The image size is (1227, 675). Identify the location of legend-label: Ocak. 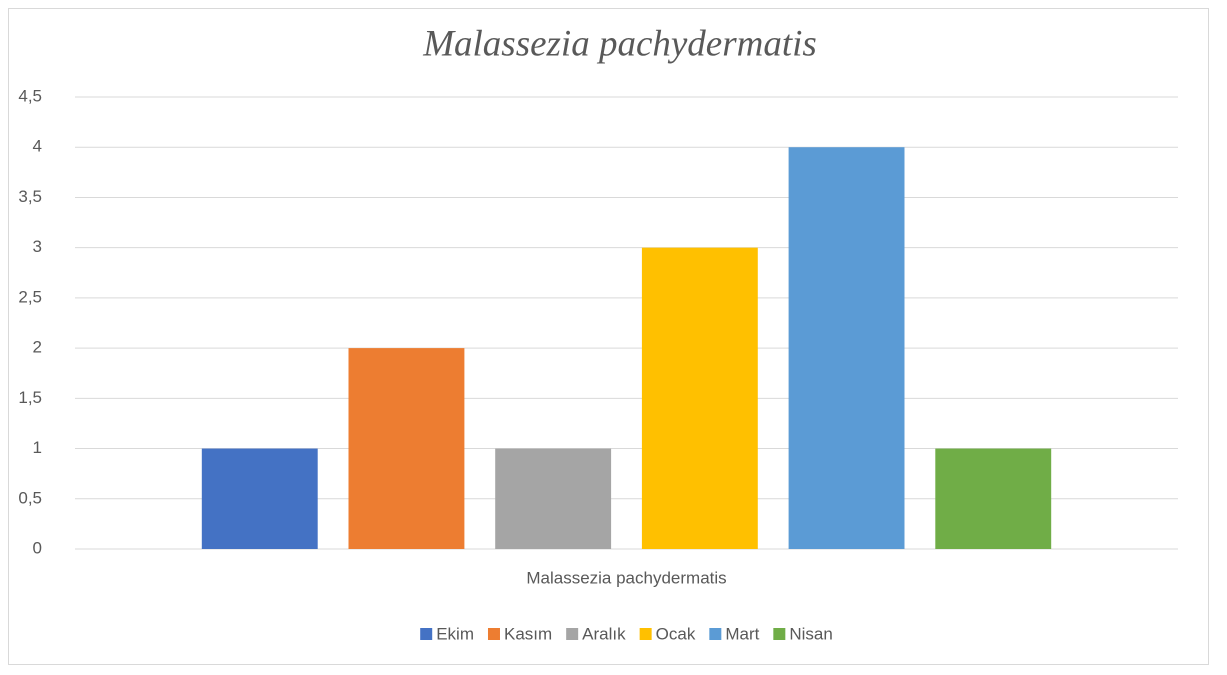
(676, 633).